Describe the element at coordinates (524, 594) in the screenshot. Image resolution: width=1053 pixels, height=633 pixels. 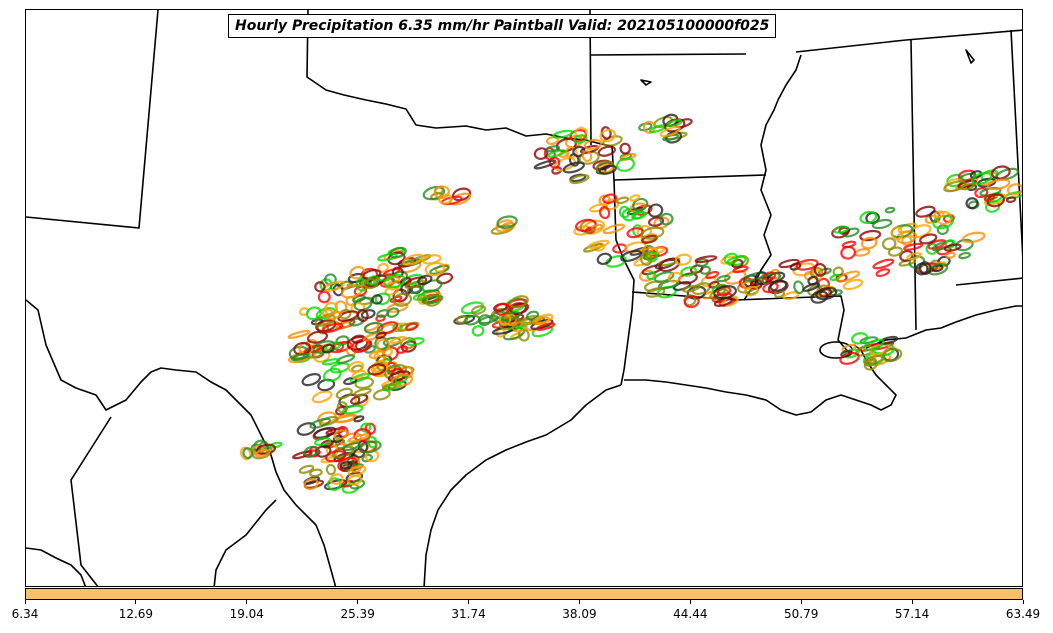
I see `colorbar` at that location.